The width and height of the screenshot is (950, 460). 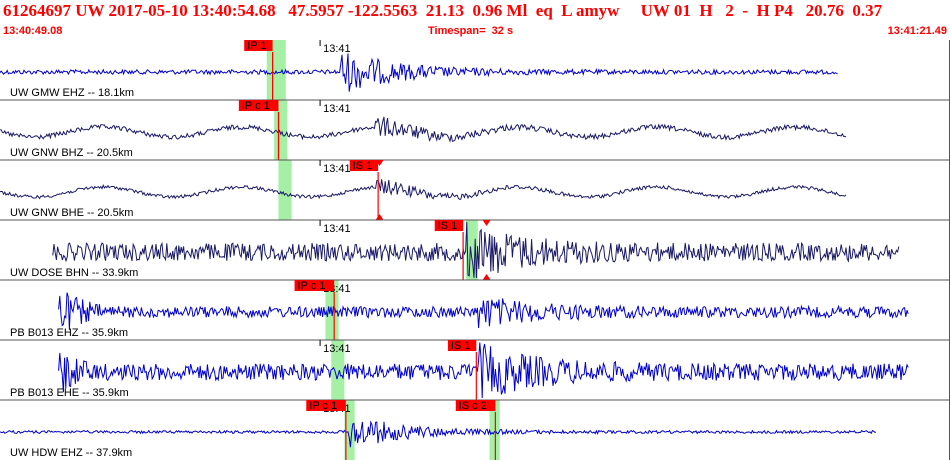 What do you see at coordinates (917, 31) in the screenshot?
I see `end-time-label: 13:41:21.49` at bounding box center [917, 31].